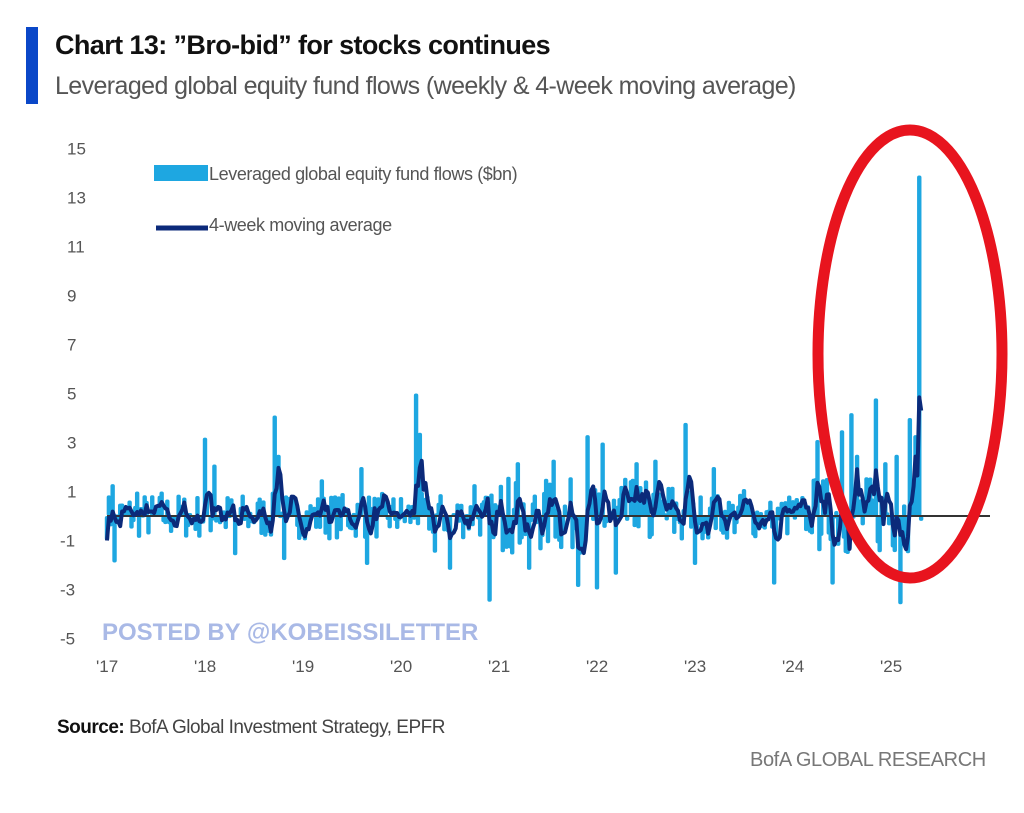 This screenshot has width=1024, height=813. I want to click on x-tick-label: '23, so click(695, 666).